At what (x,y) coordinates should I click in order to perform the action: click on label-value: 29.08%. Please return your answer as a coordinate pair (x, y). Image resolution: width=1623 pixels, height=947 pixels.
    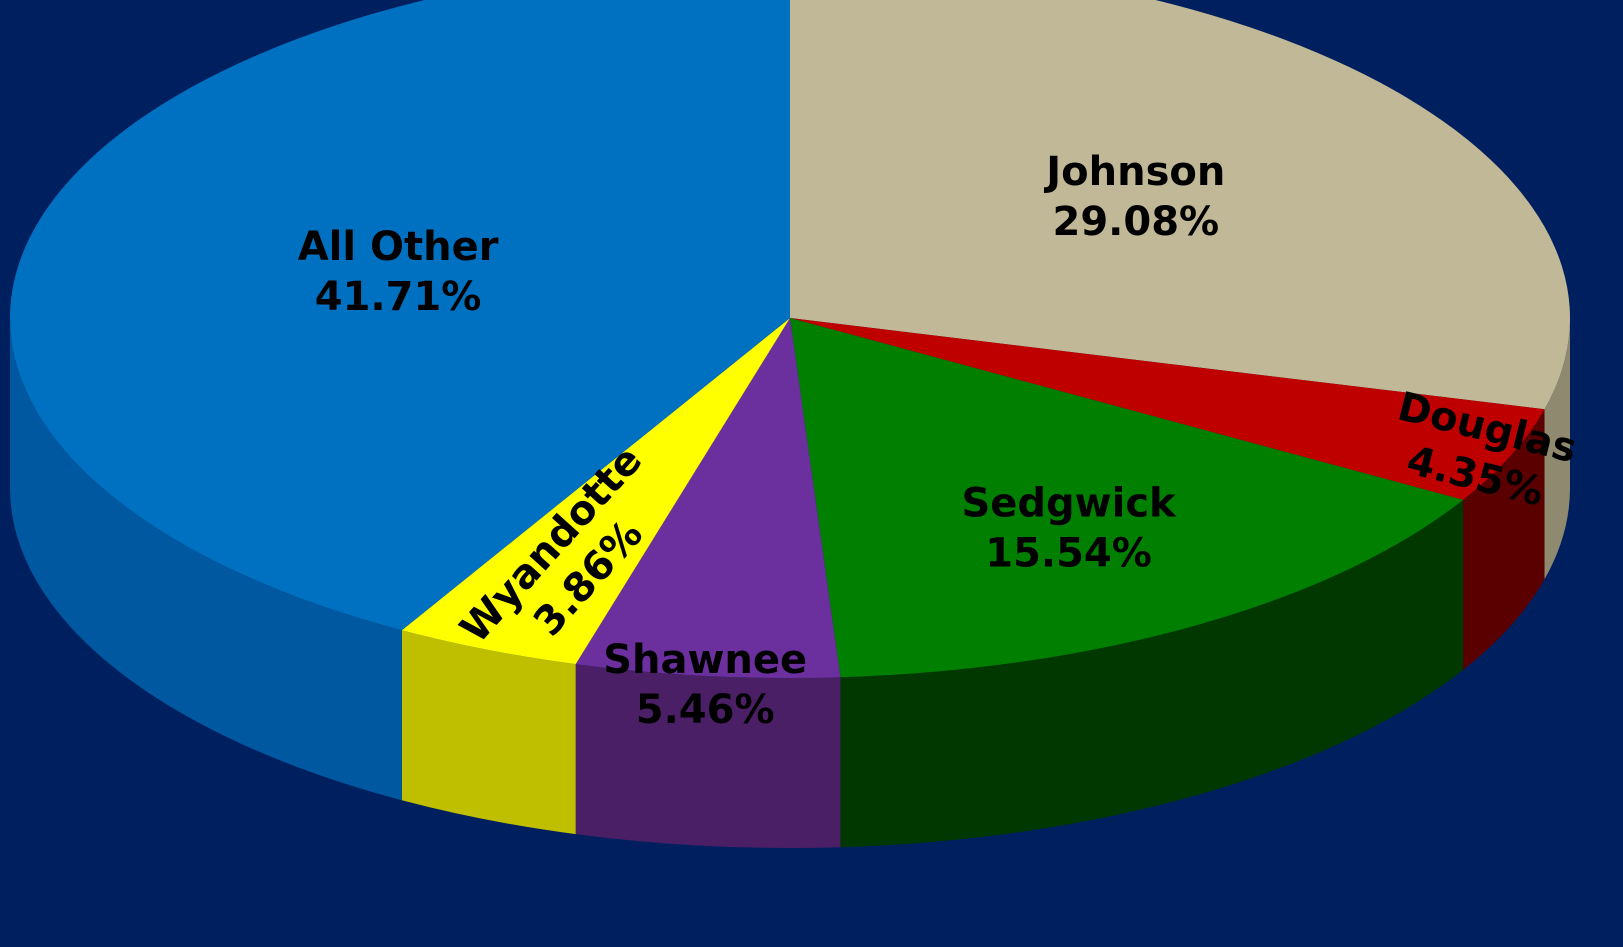
    Looking at the image, I should click on (1136, 222).